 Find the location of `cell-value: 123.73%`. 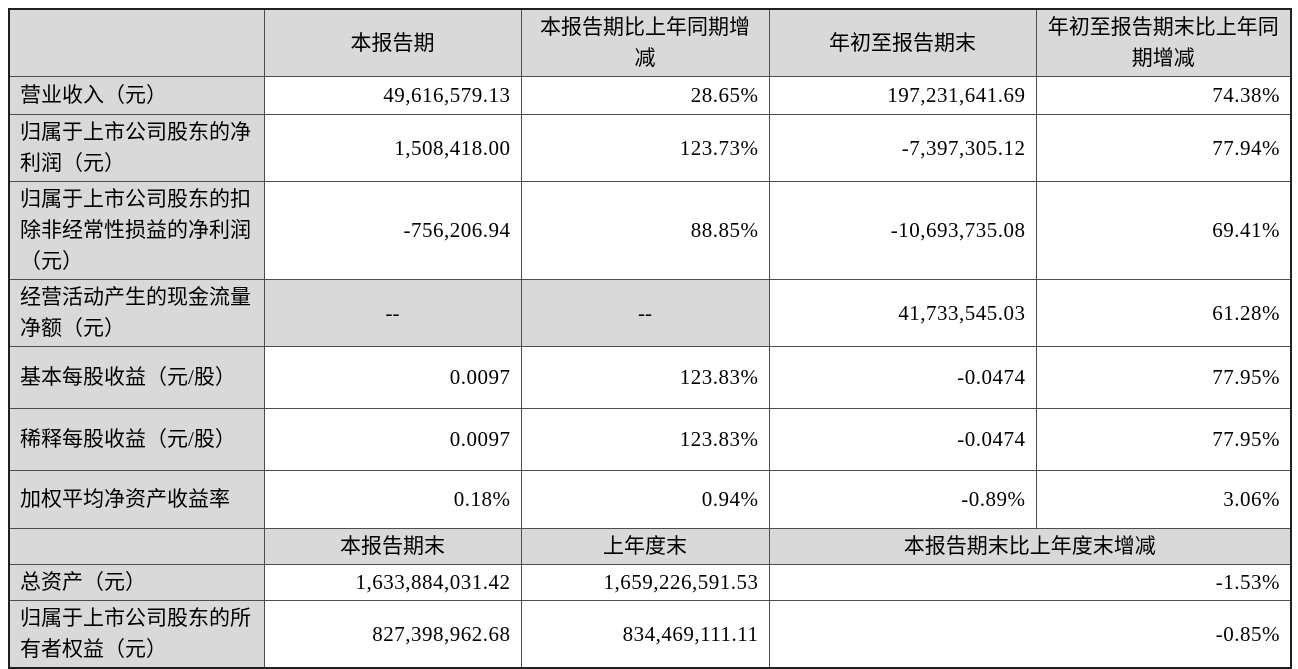

cell-value: 123.73% is located at coordinates (645, 148).